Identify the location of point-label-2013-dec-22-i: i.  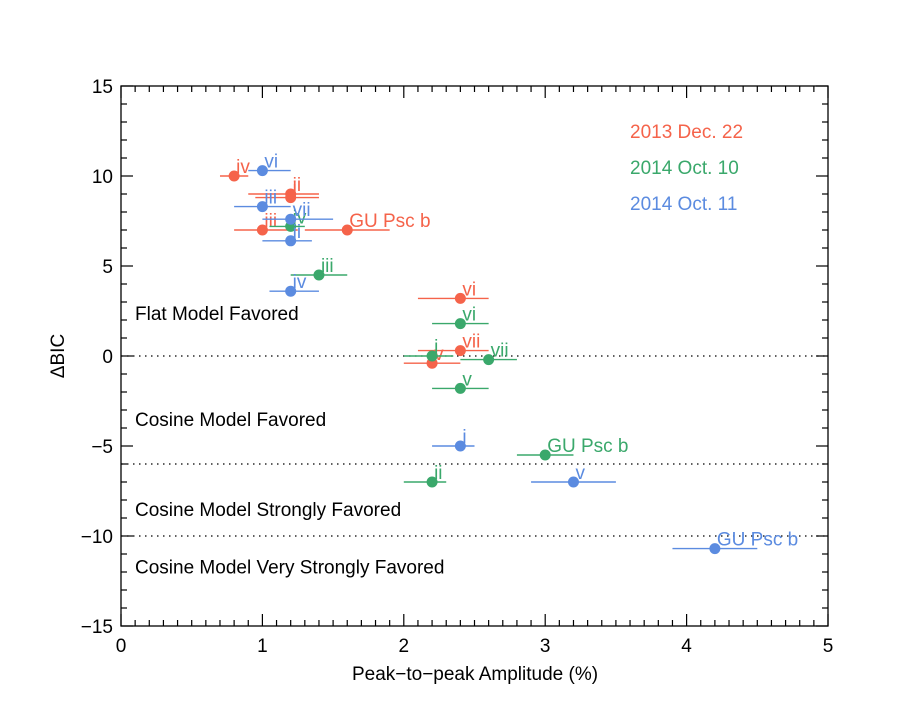
(295, 189).